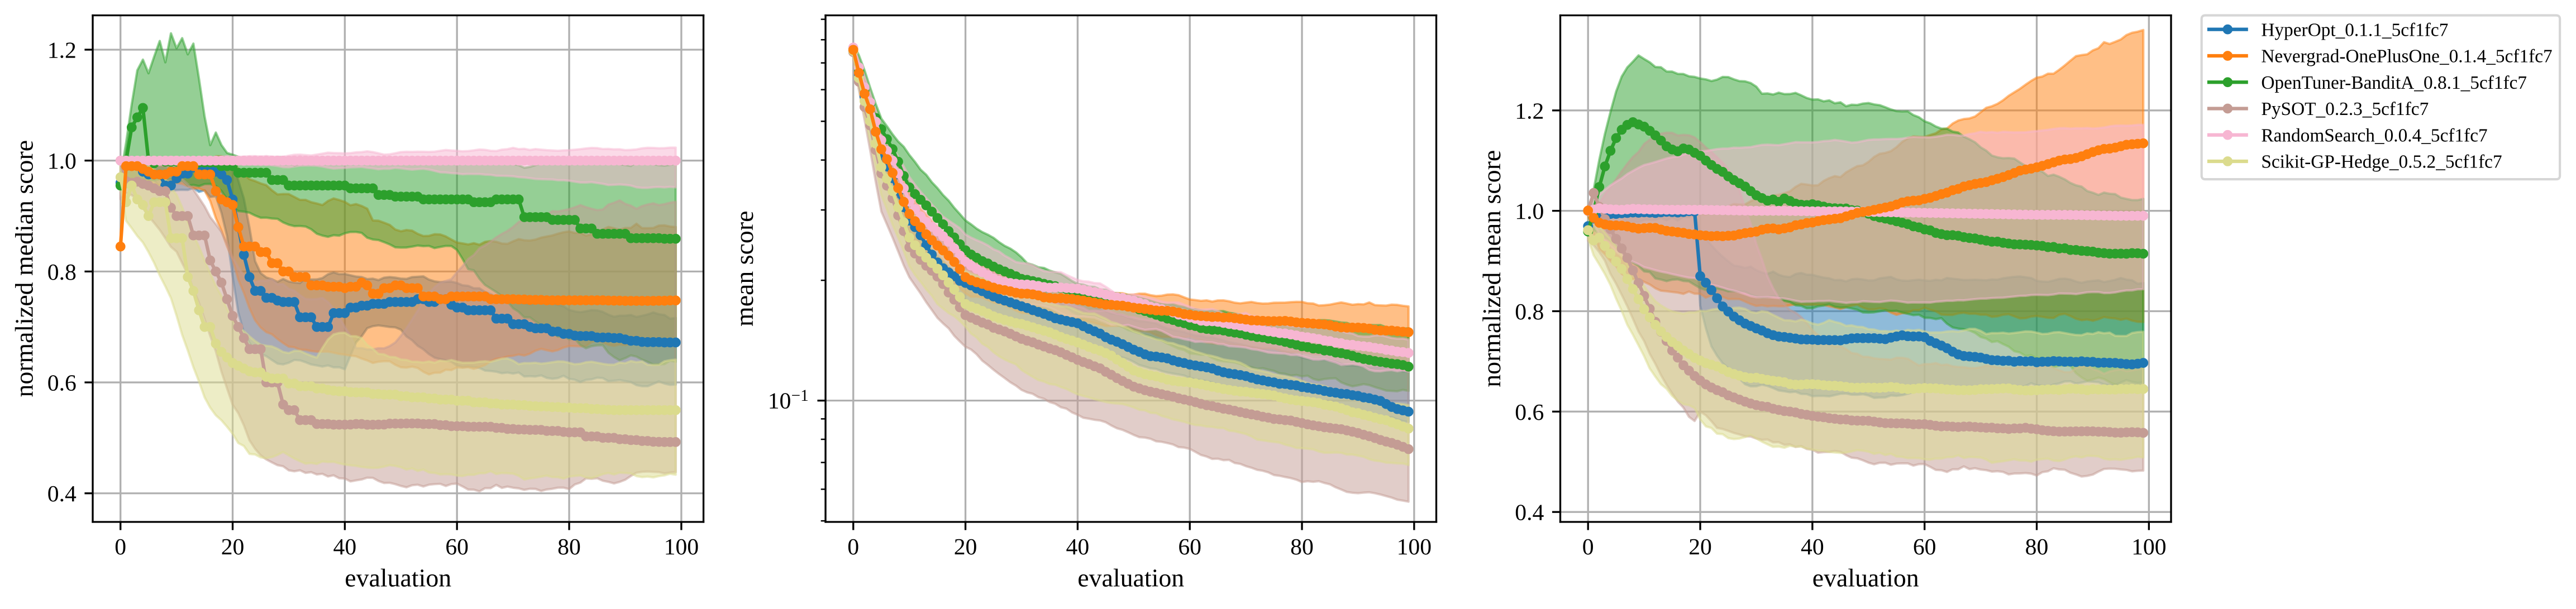 Image resolution: width=2576 pixels, height=609 pixels. What do you see at coordinates (789, 392) in the screenshot?
I see `svg-text:1 0 −: 1 0 − 1` at bounding box center [789, 392].